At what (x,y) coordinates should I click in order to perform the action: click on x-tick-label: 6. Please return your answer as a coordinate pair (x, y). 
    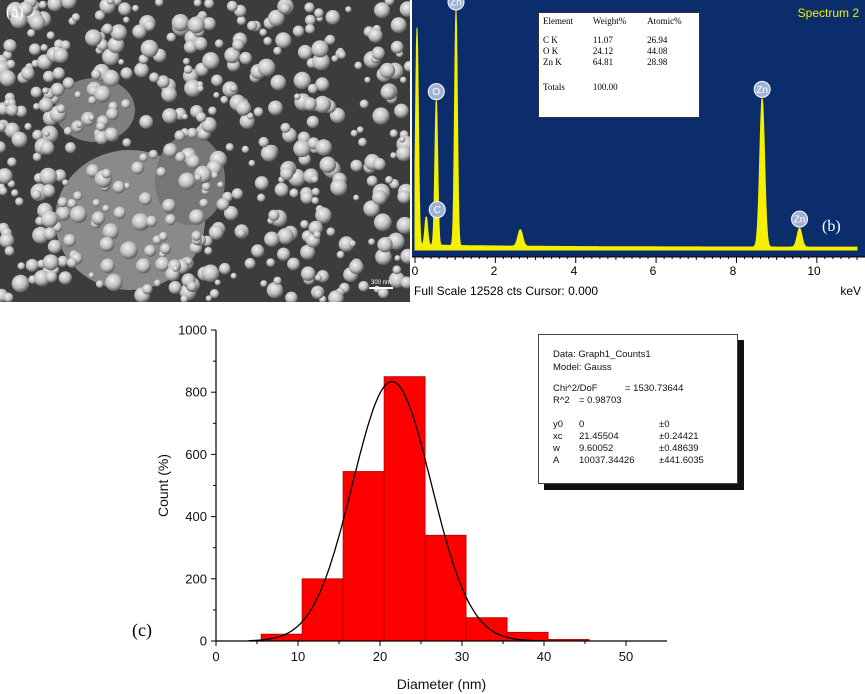
    Looking at the image, I should click on (653, 271).